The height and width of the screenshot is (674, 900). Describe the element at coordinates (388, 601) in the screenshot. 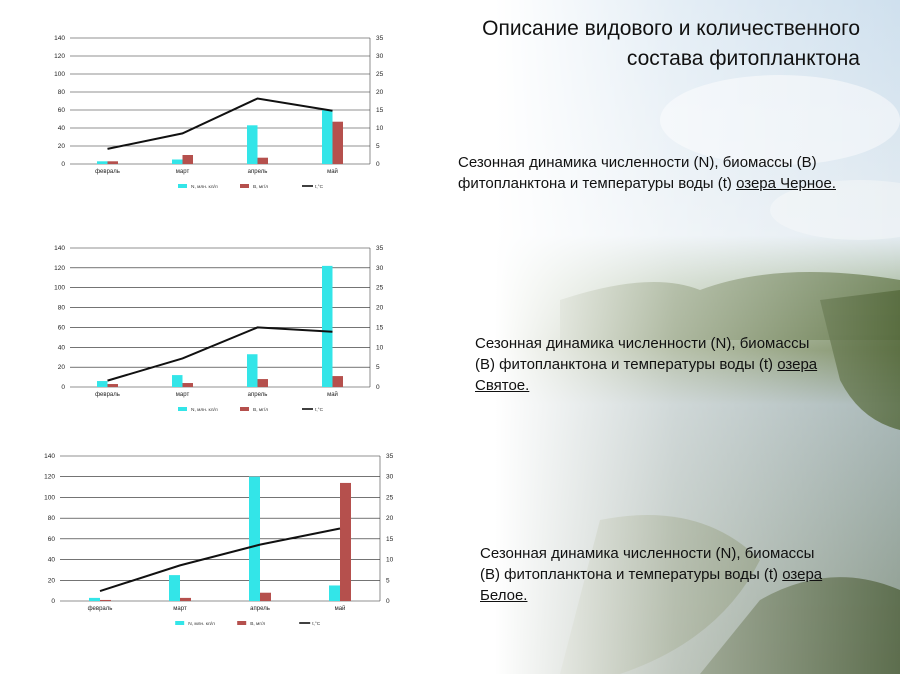

I see `y2-tick-label: 0` at that location.